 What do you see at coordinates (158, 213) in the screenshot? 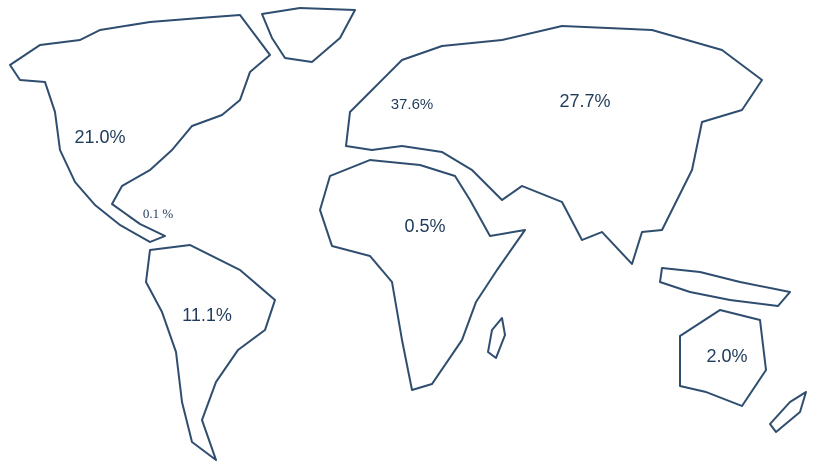
I see `region-share-label: 0.1 %` at bounding box center [158, 213].